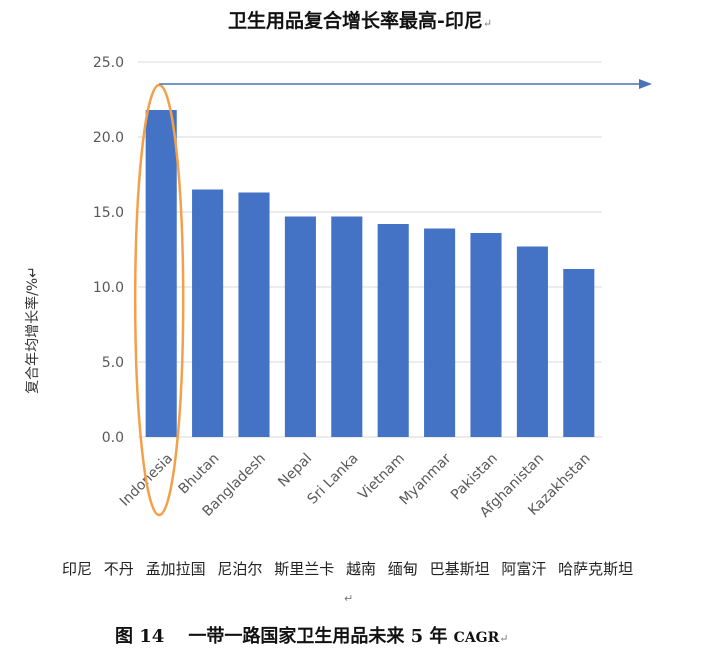 The height and width of the screenshot is (648, 720). I want to click on figure-caption-cagr: CAGR, so click(476, 638).